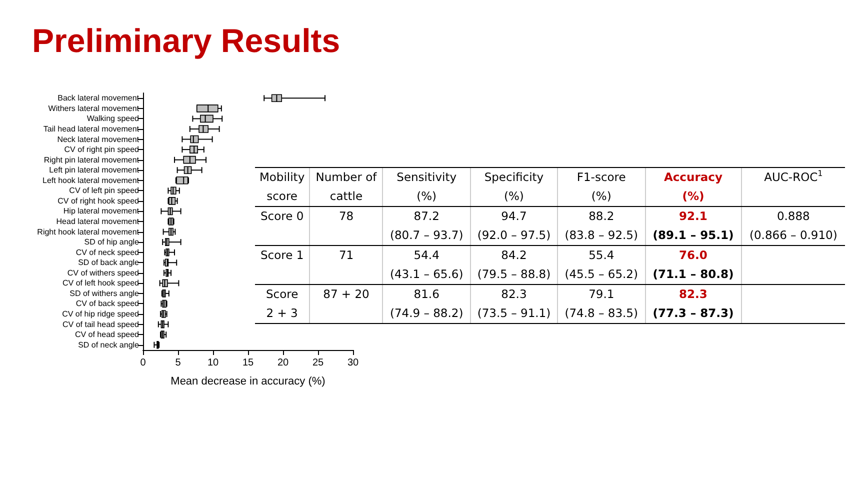 The image size is (861, 479). I want to click on text: 79.1 (74.8 – 83.5), so click(602, 304).